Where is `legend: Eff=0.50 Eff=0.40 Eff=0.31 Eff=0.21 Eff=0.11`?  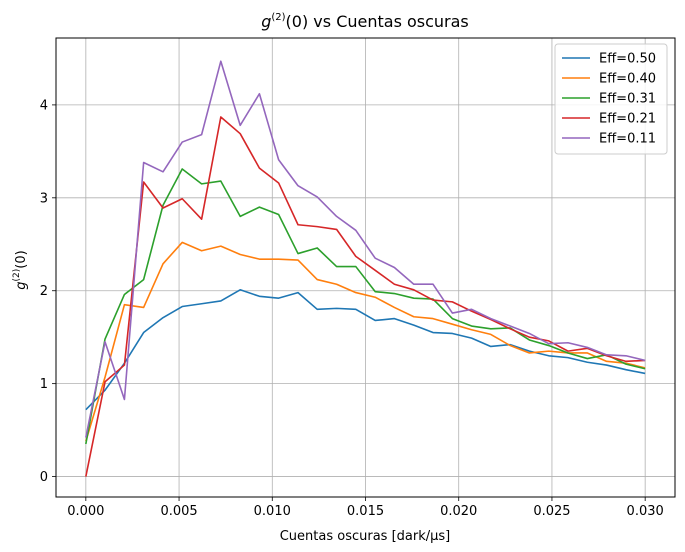
legend: Eff=0.50 Eff=0.40 Eff=0.31 Eff=0.21 Eff=0.11 is located at coordinates (611, 99).